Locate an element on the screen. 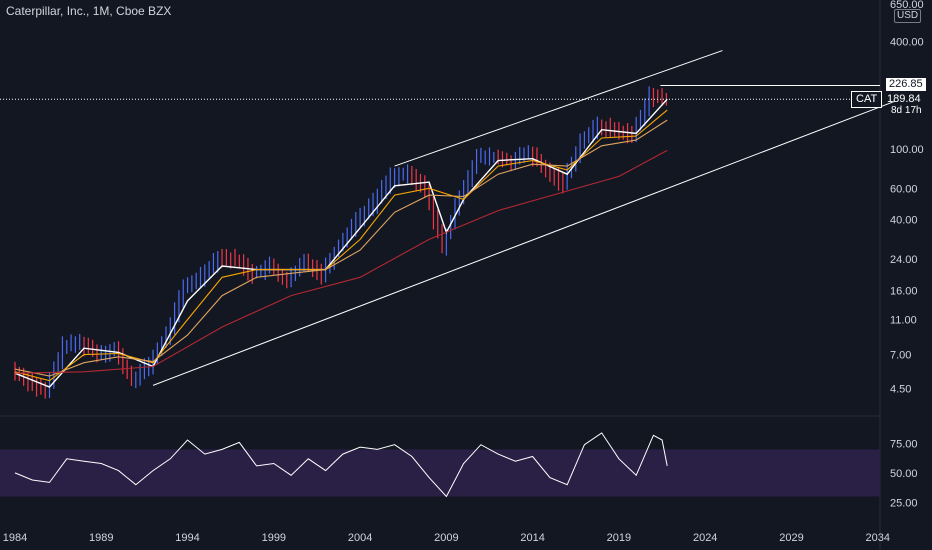 The image size is (932, 550). time-tick-label: 2019 is located at coordinates (619, 538).